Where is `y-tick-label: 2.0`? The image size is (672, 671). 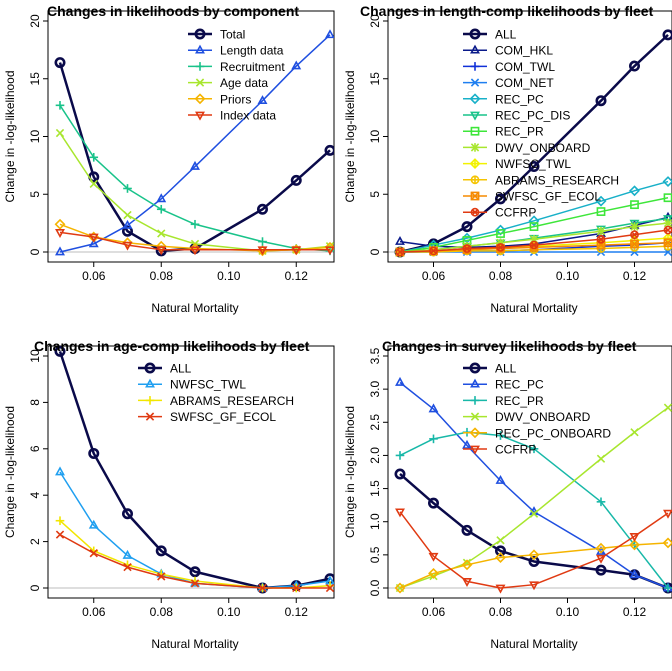 y-tick-label: 2.0 is located at coordinates (375, 455).